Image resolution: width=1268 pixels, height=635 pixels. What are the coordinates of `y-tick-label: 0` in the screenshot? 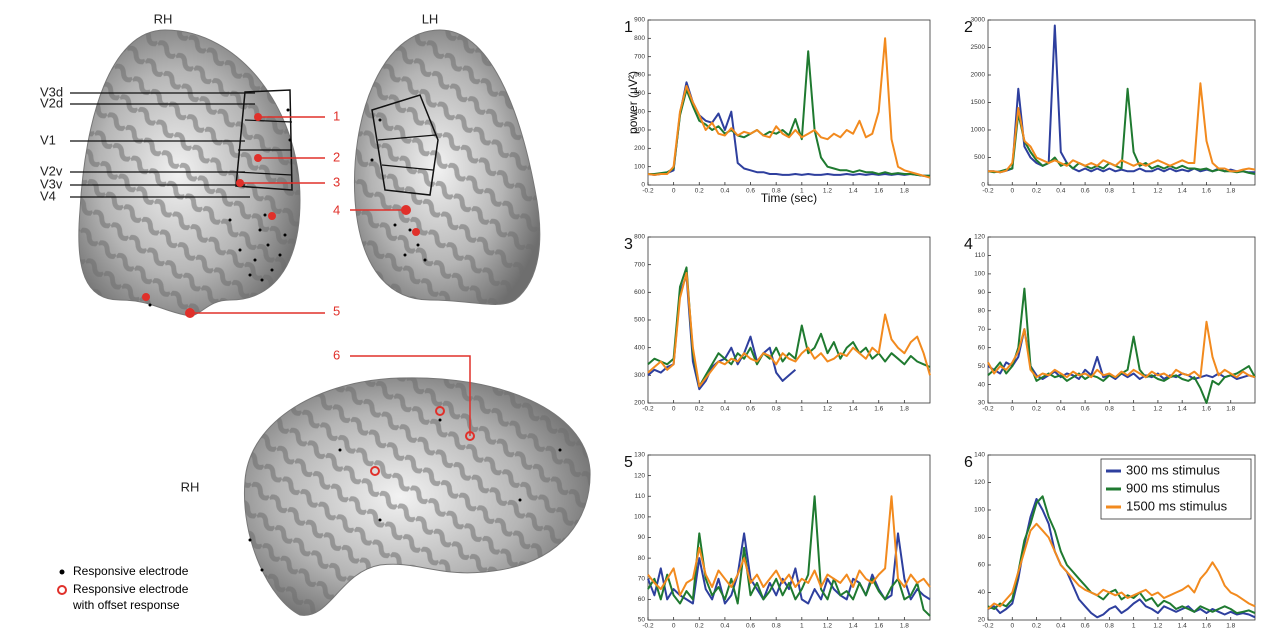 It's located at (983, 185).